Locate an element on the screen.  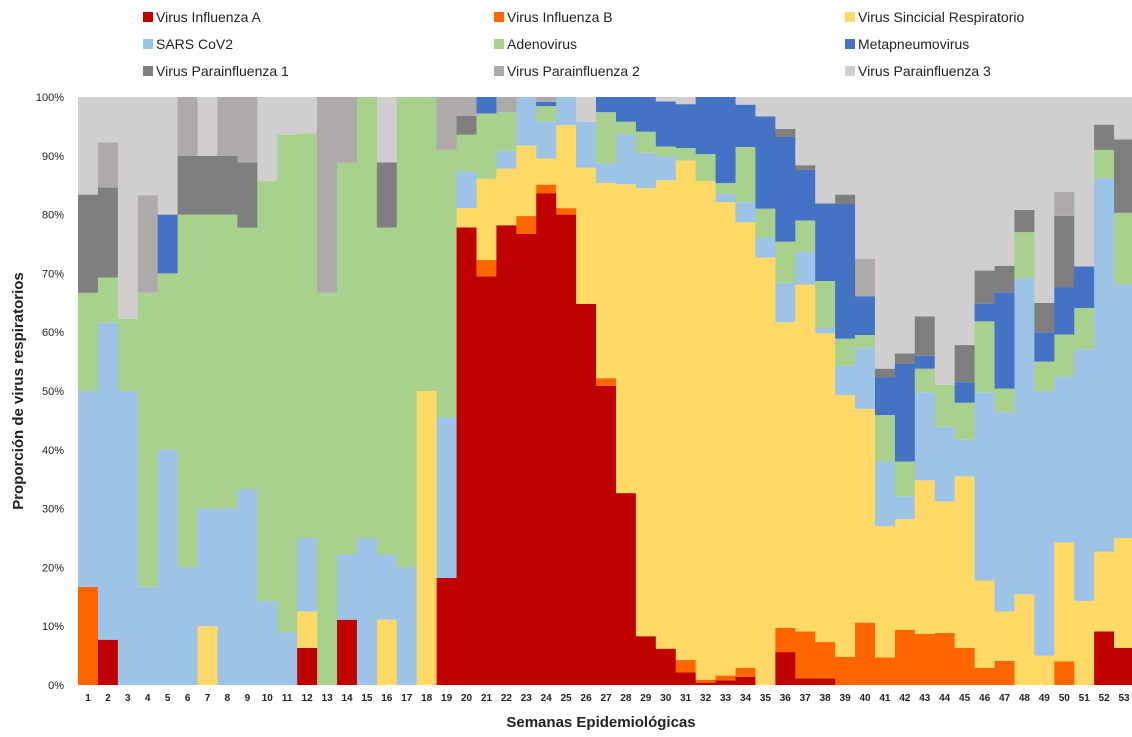
y-tick-label: 90% is located at coordinates (53, 157).